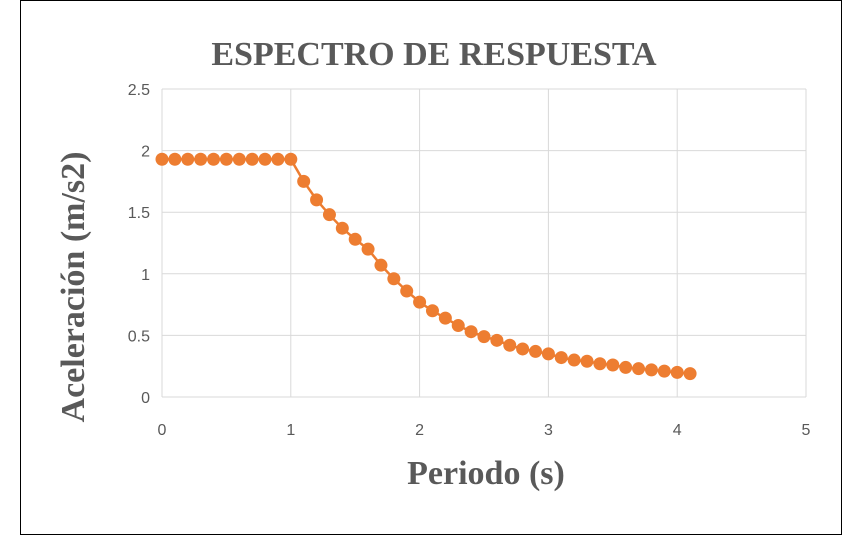 This screenshot has height=537, width=844. Describe the element at coordinates (73, 287) in the screenshot. I see `y-axis-title: Aceleración (m/s2)` at that location.